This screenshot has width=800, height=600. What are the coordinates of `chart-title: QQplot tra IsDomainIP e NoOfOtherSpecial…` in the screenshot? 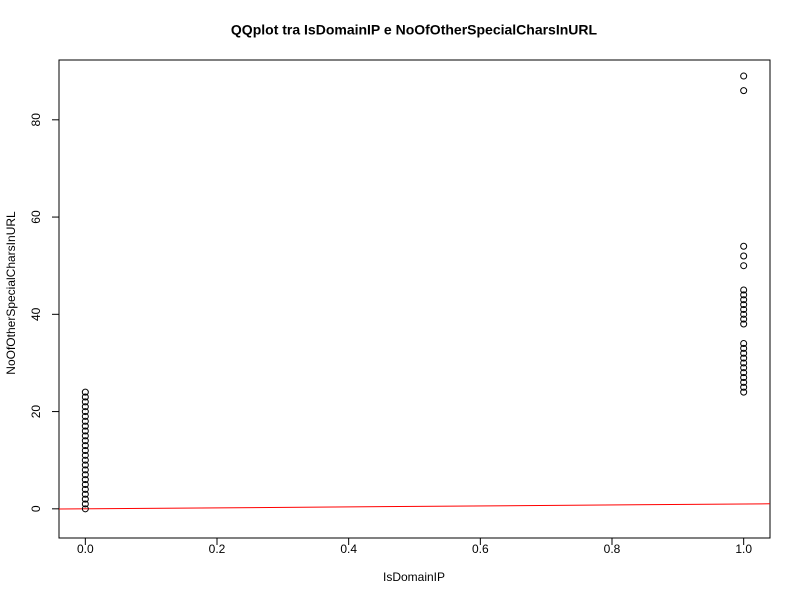 It's located at (414, 30).